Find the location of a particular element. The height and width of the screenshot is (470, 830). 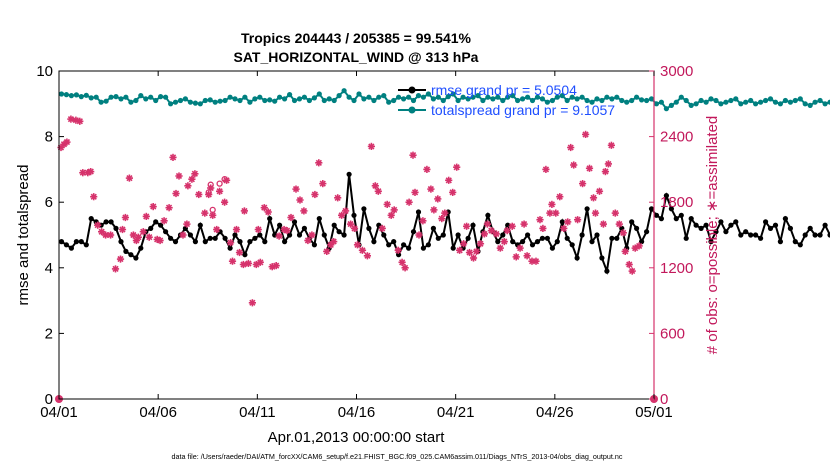

chart-title: Tropics 204443 / 205385 = 99.541% is located at coordinates (356, 38).